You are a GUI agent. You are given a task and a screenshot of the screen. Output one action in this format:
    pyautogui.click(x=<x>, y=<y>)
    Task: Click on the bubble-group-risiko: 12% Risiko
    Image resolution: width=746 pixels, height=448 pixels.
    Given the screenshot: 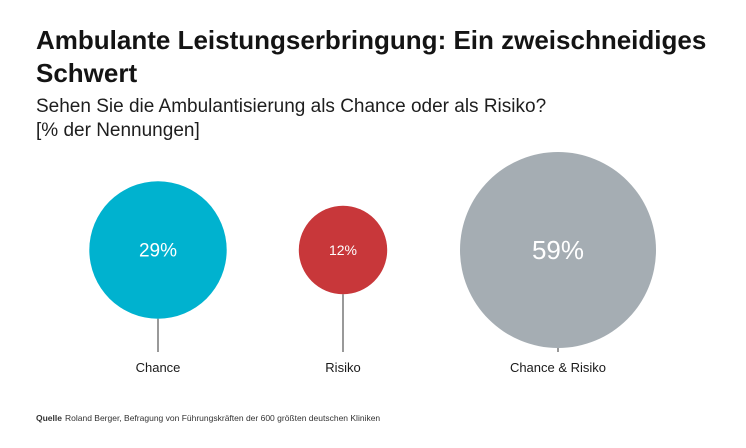 What is the action you would take?
    pyautogui.click(x=343, y=290)
    